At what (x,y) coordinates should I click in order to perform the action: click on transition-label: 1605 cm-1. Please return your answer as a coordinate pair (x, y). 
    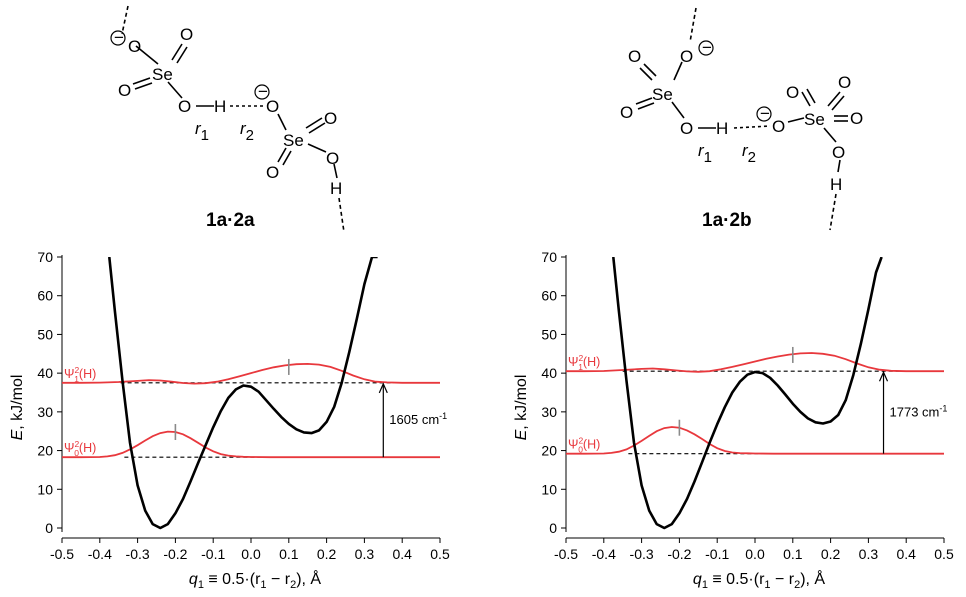
    Looking at the image, I should click on (418, 419).